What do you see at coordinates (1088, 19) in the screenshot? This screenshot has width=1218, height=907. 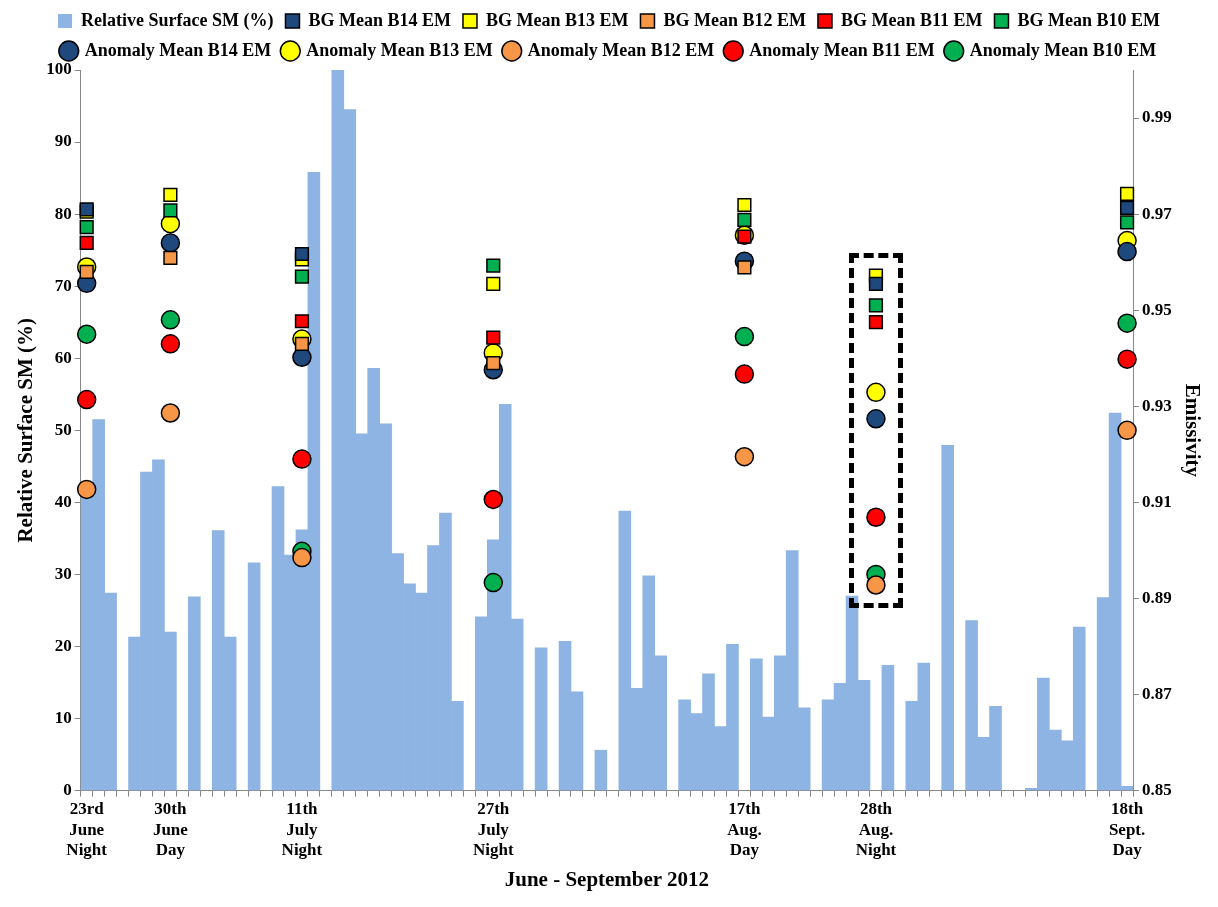 I see `legend-label: BG Mean B10 EM` at bounding box center [1088, 19].